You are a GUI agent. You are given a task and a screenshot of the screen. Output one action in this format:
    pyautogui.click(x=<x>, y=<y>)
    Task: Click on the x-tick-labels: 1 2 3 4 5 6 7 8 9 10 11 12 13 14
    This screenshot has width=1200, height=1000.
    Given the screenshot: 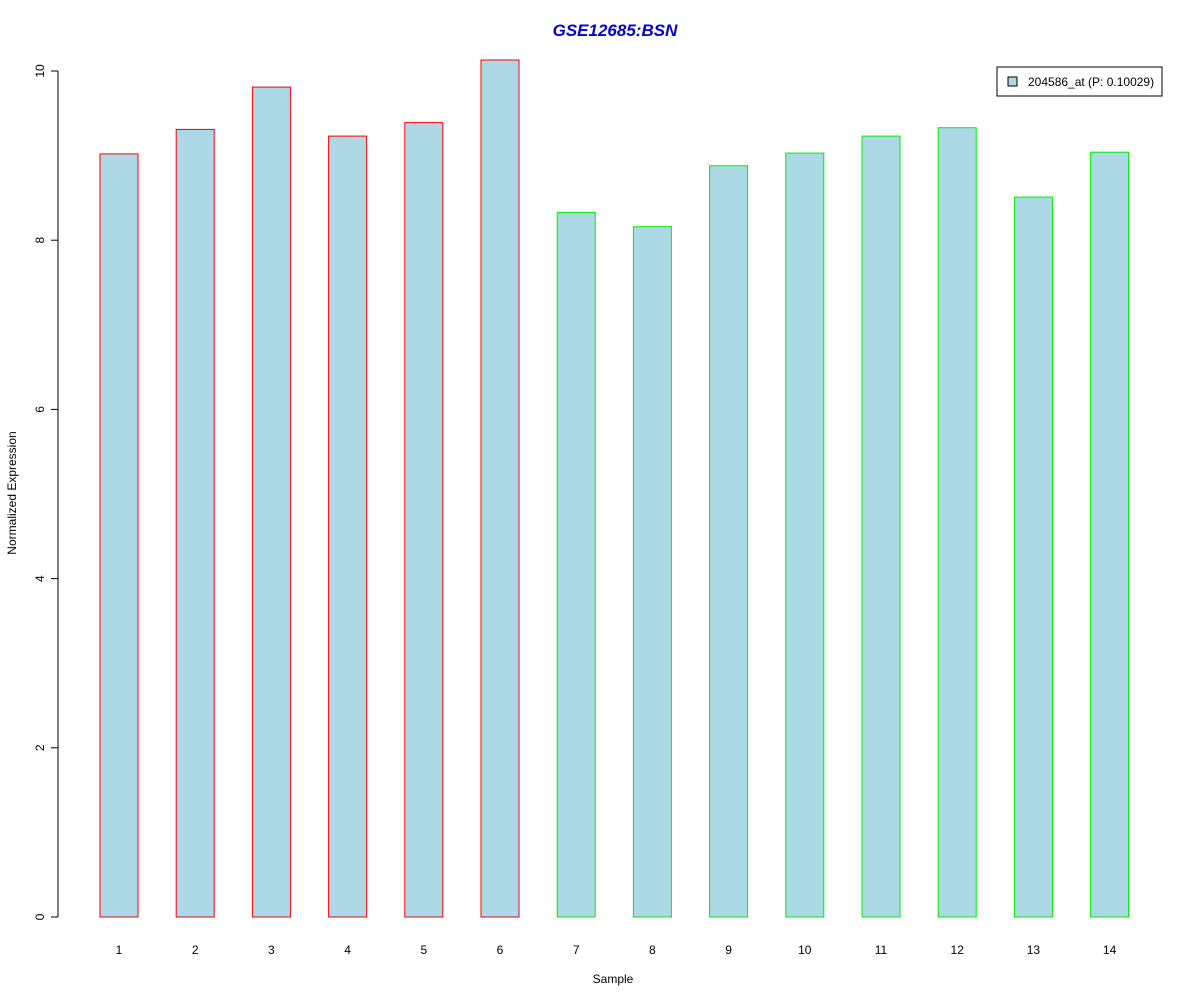 What is the action you would take?
    pyautogui.click(x=616, y=950)
    